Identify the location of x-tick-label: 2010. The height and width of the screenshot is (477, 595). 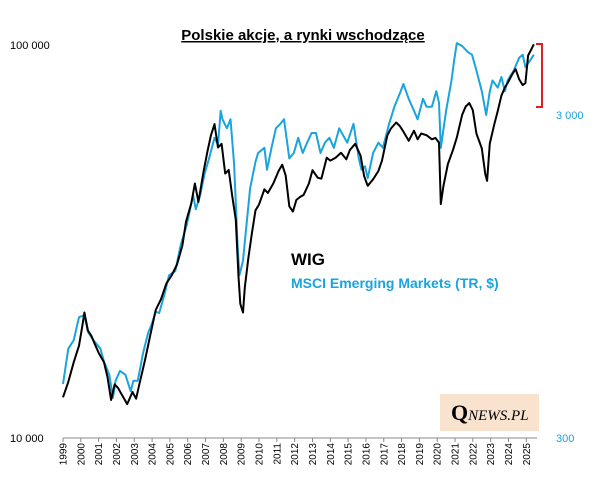
(260, 454).